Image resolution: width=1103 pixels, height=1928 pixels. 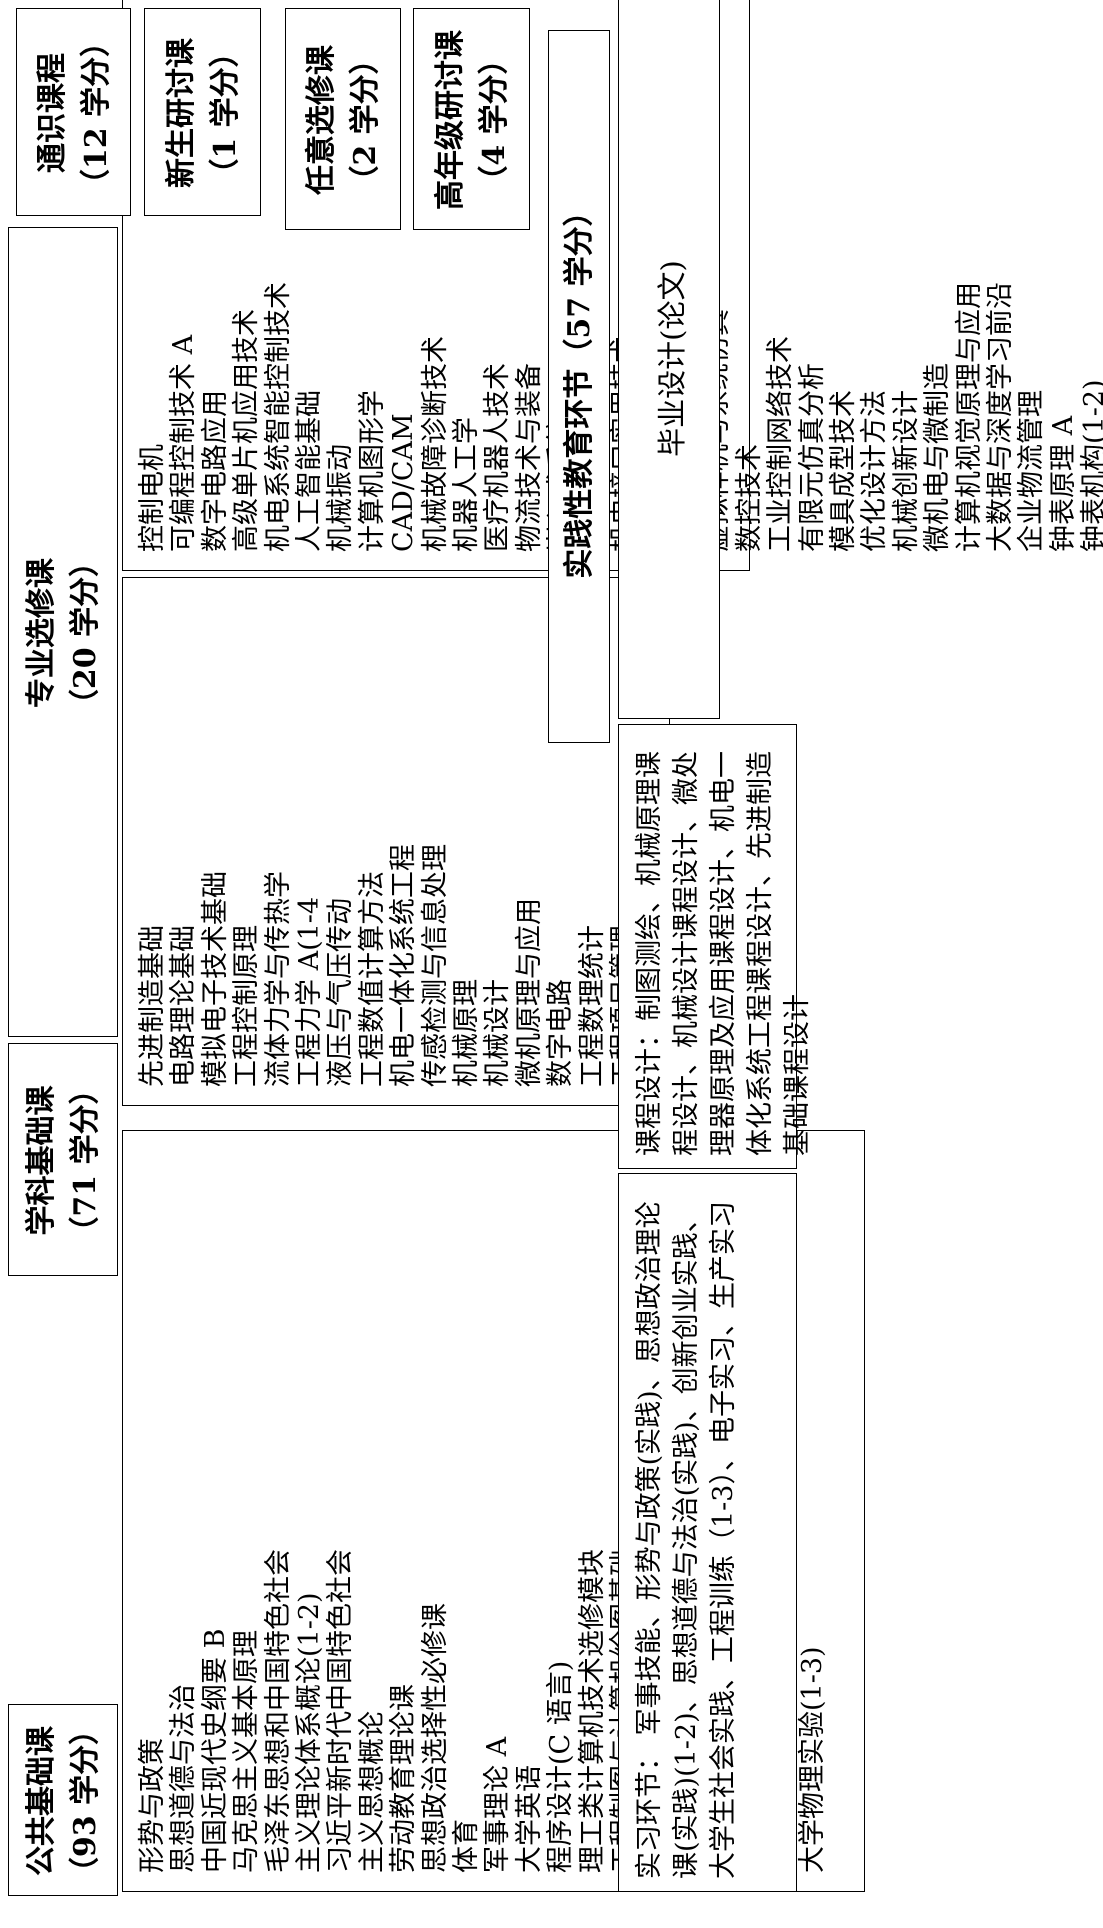 I want to click on major-elective-course-item: 钟表原理 A, so click(x=1063, y=483).